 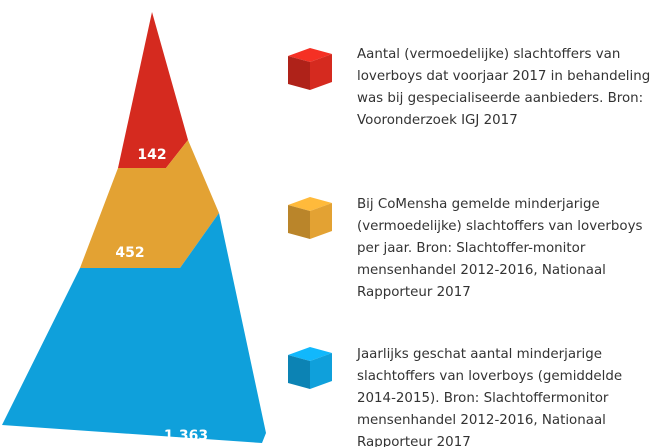 I want to click on value-label: 452, so click(x=129, y=253).